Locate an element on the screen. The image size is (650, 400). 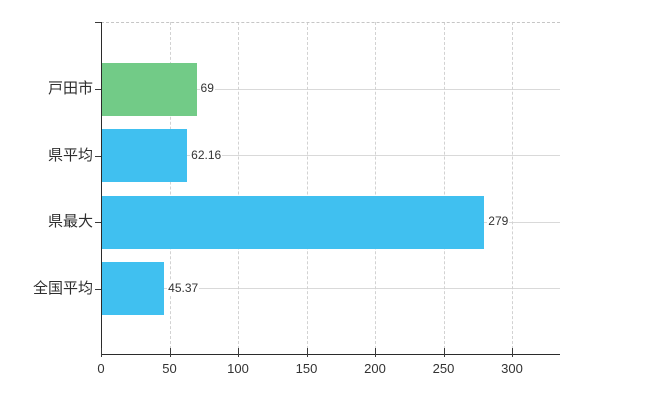
x-axis-line is located at coordinates (330, 354).